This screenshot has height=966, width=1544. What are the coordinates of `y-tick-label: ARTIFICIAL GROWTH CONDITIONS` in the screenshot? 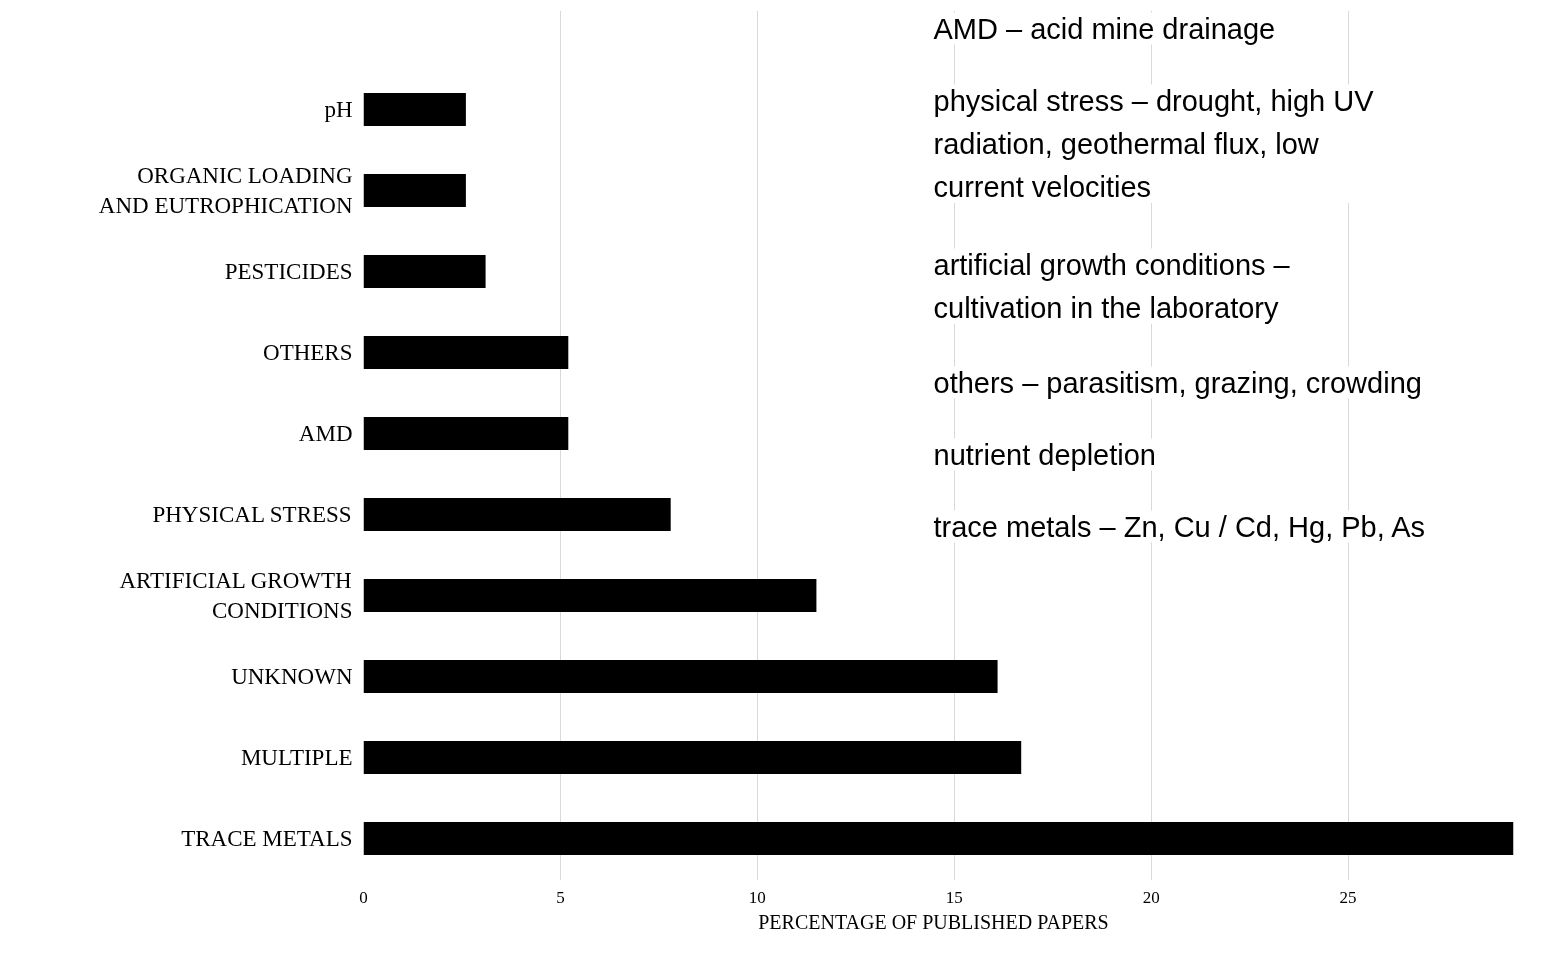 It's located at (236, 595).